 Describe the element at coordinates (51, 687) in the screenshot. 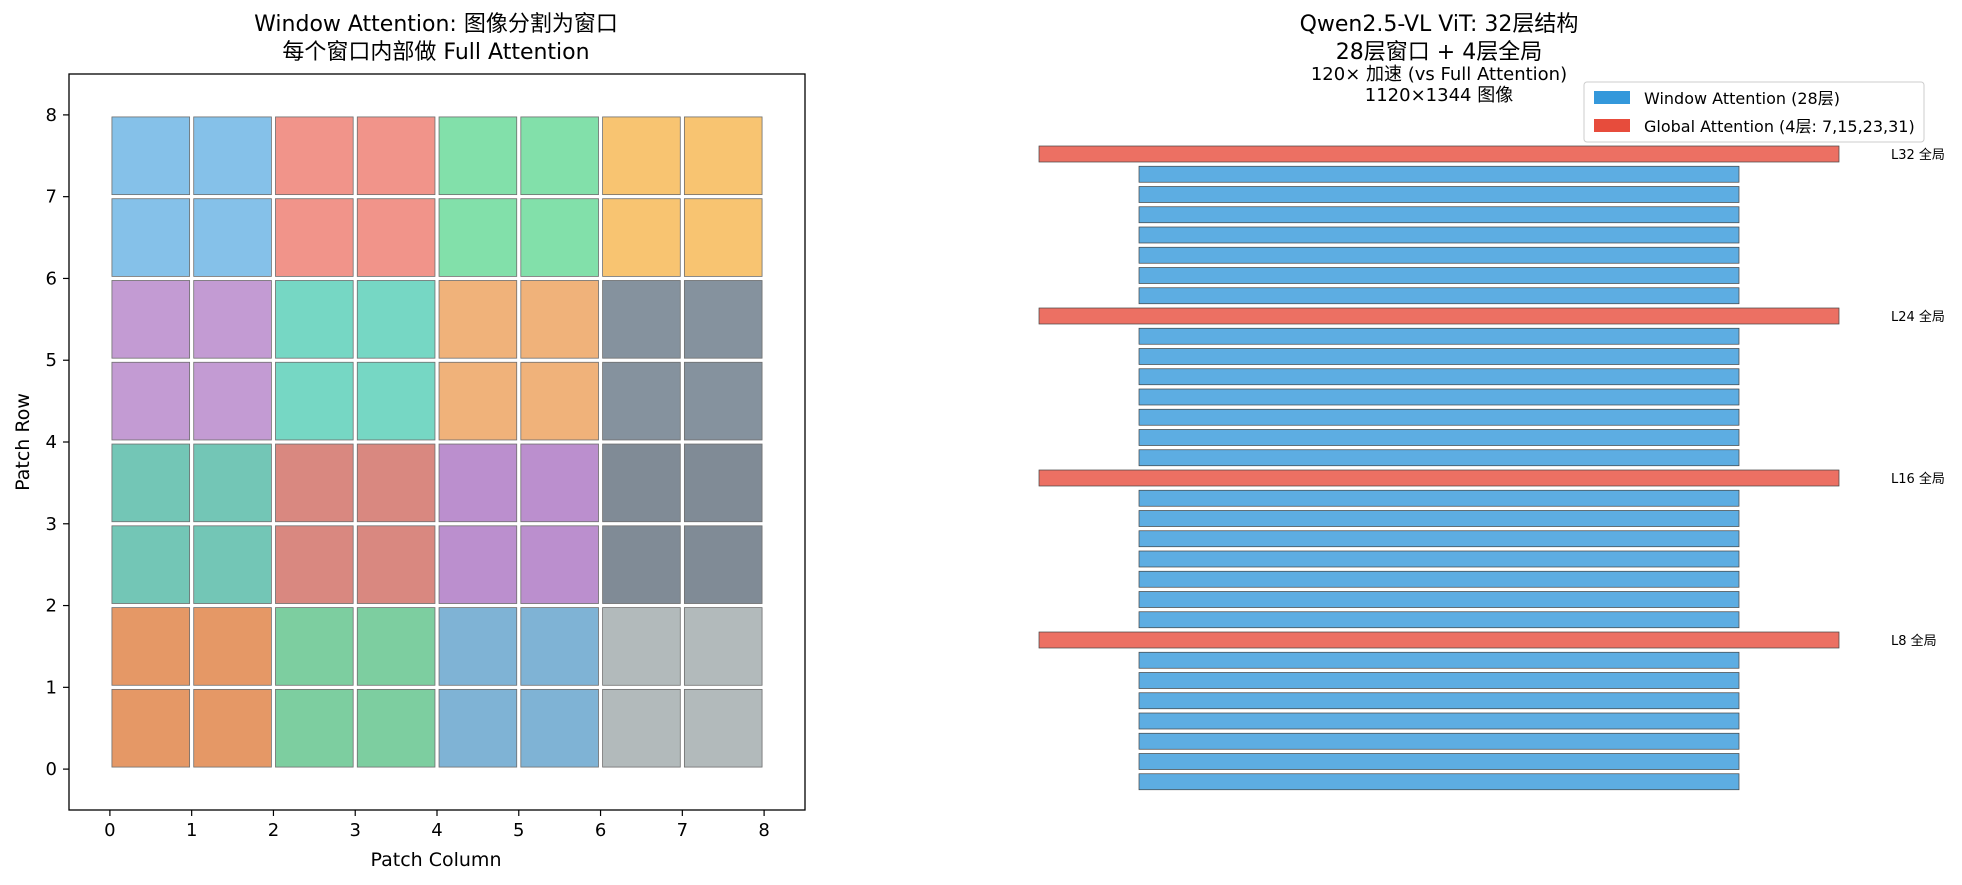

I see `y-tick-label: 1` at that location.